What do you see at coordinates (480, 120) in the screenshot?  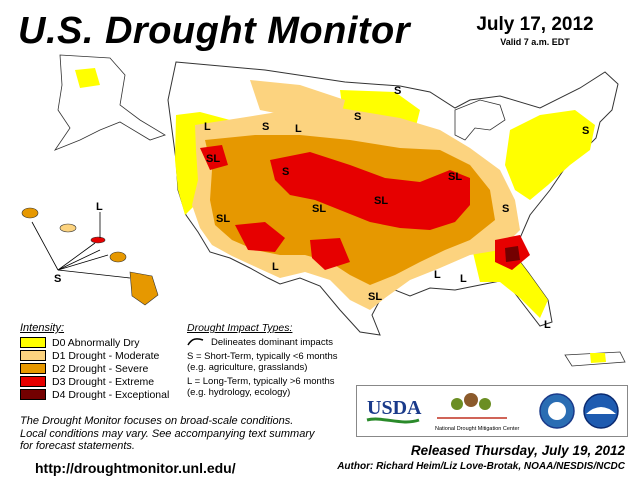 I see `great-lakes` at bounding box center [480, 120].